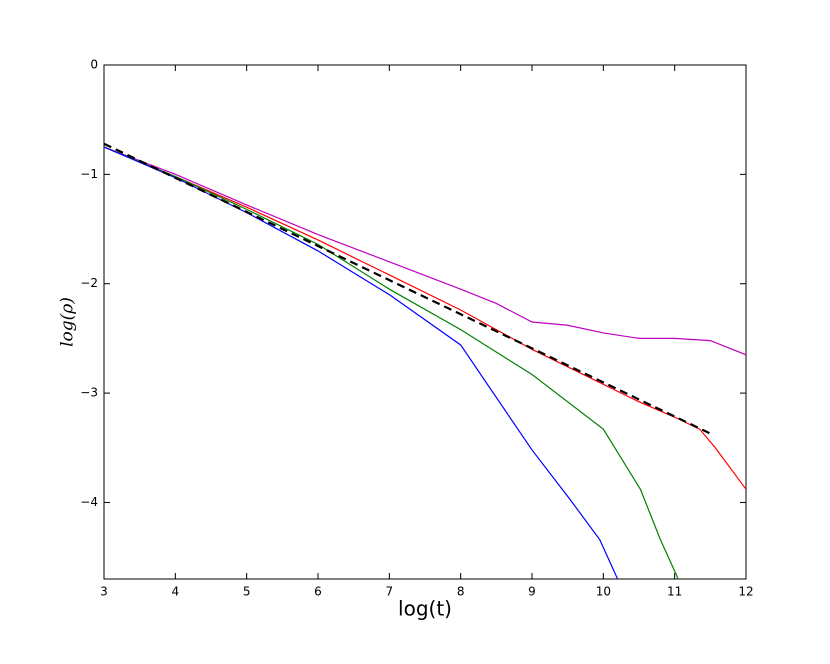 This screenshot has width=830, height=664. Describe the element at coordinates (745, 592) in the screenshot. I see `x-tick-label: 12` at that location.